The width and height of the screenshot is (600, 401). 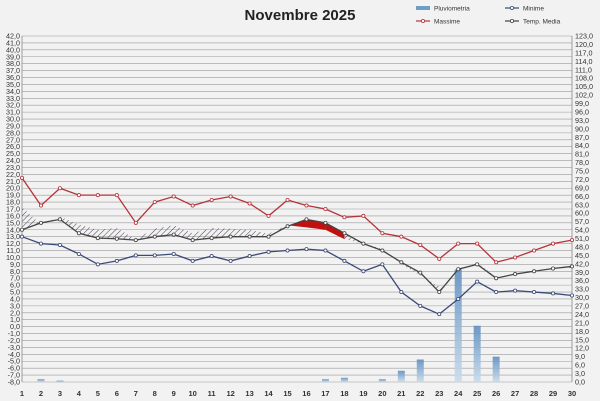 What do you see at coordinates (13, 181) in the screenshot?
I see `y-left-tick-label: 21,0` at bounding box center [13, 181].